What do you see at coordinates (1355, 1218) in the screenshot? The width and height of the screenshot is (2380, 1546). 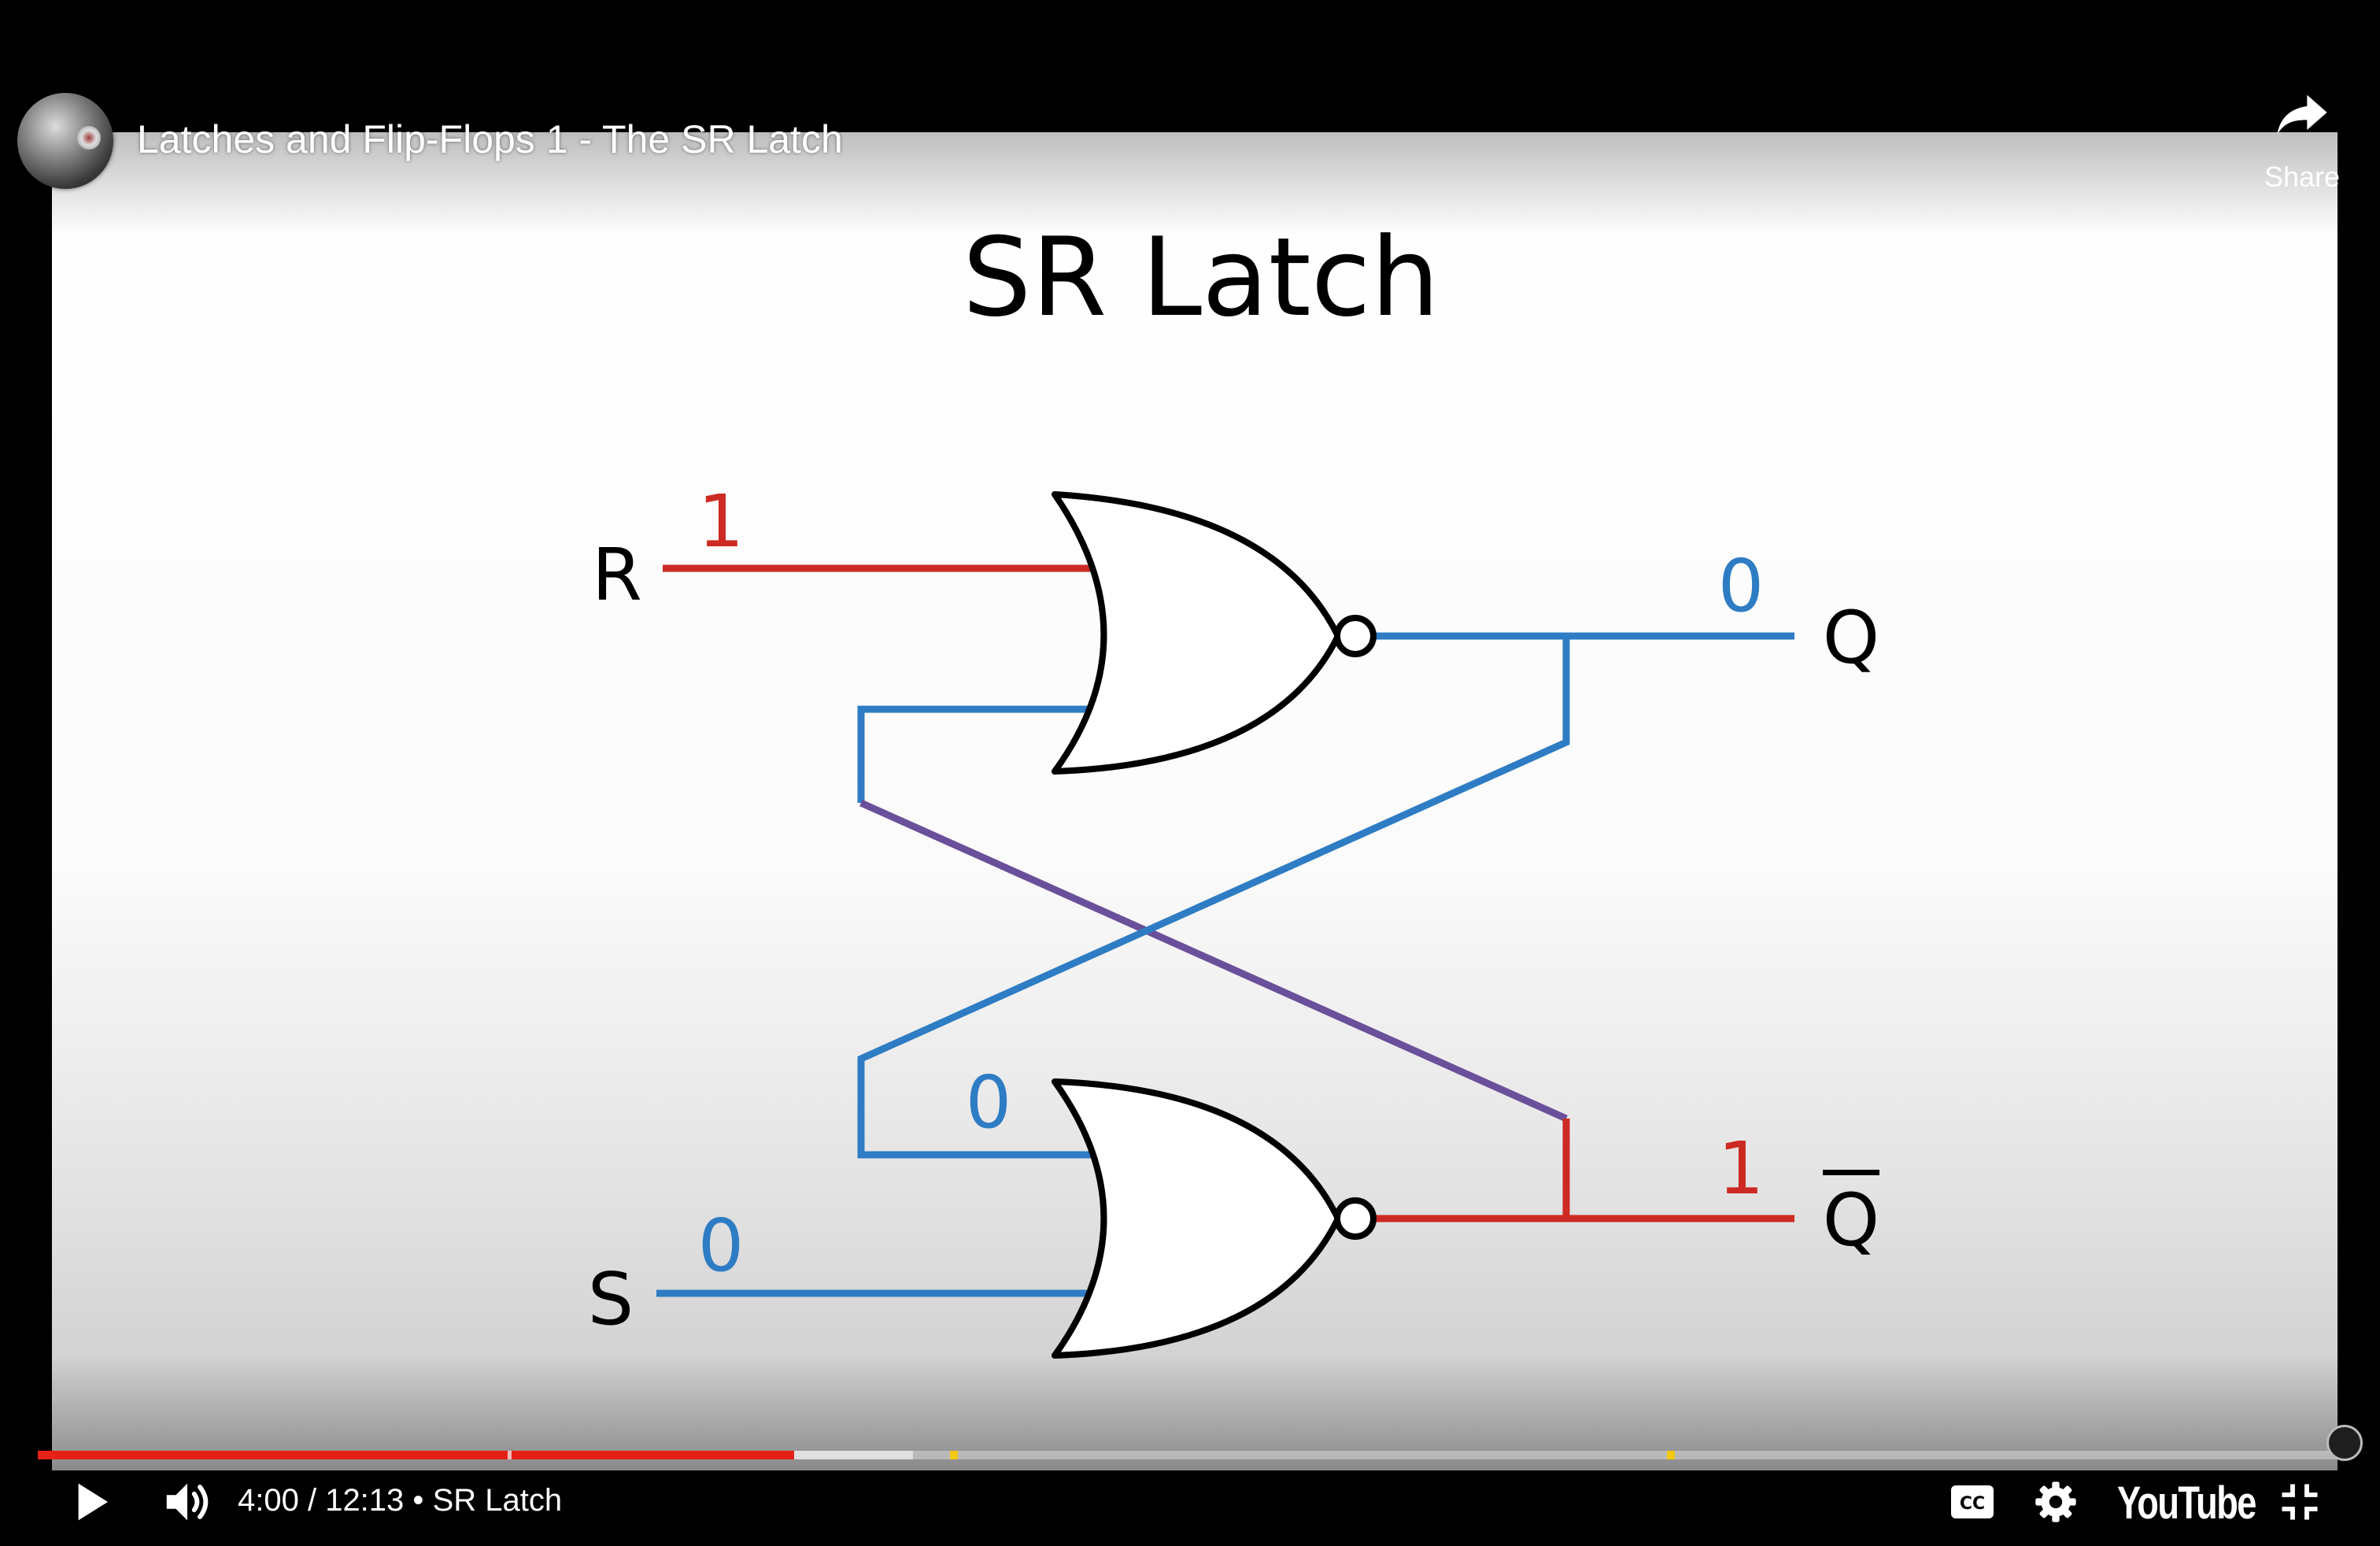 I see `nor-gate-lower-bubble` at bounding box center [1355, 1218].